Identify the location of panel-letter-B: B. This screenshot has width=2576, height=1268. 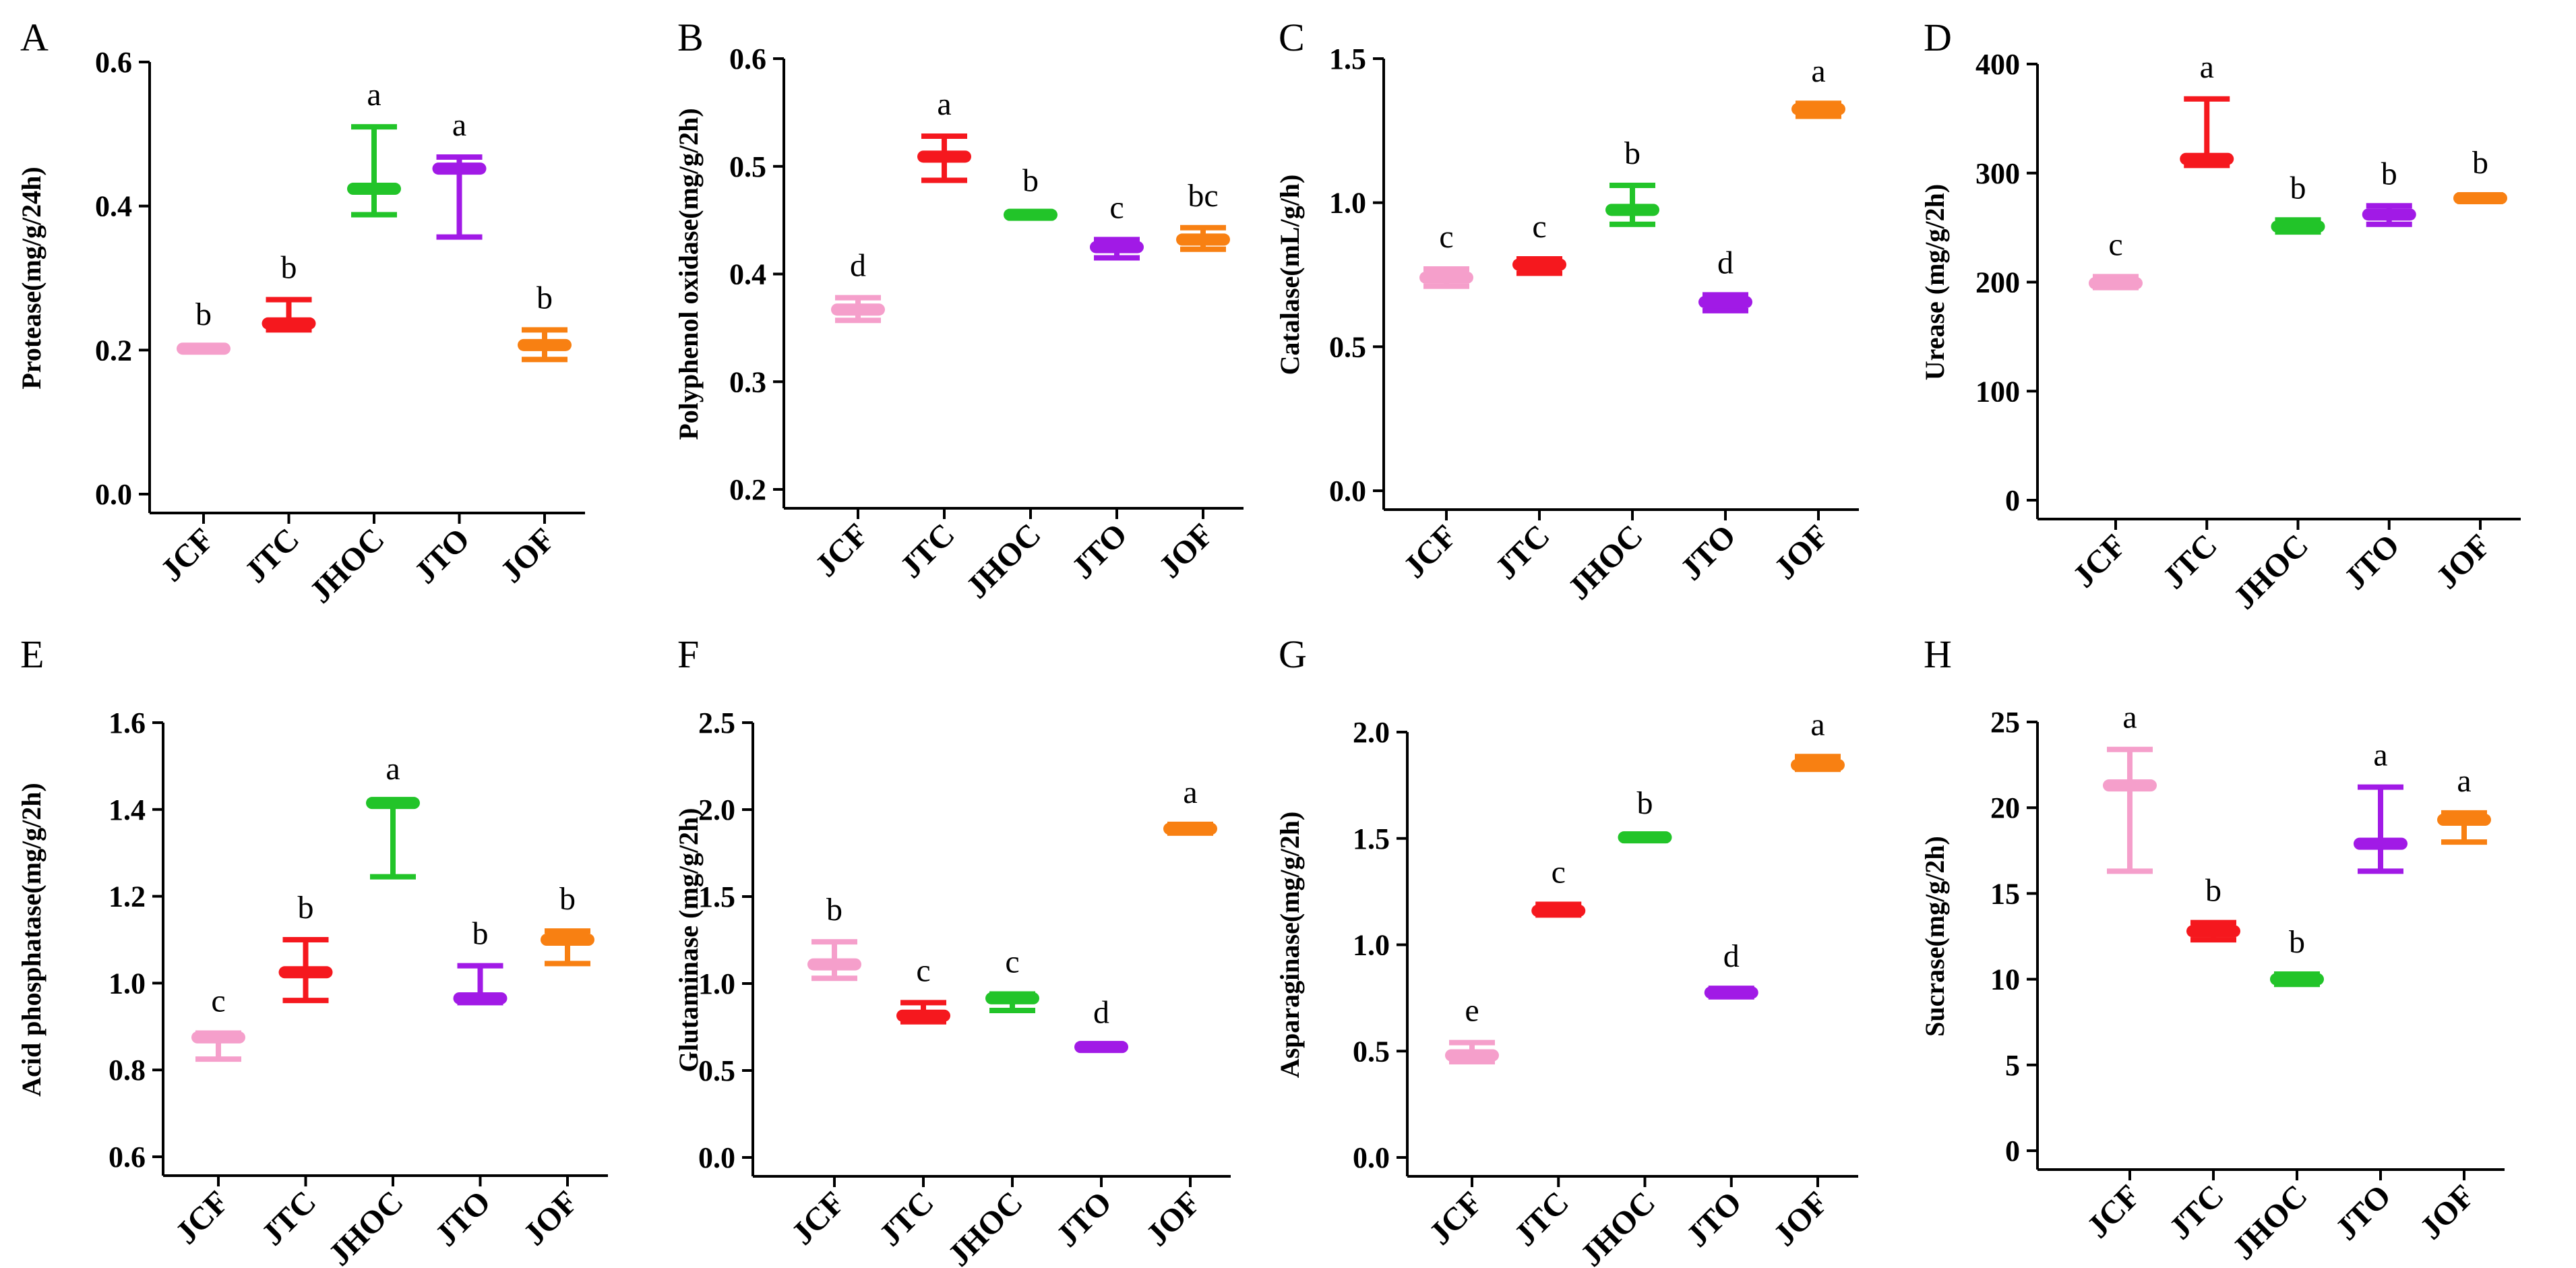
(691, 37).